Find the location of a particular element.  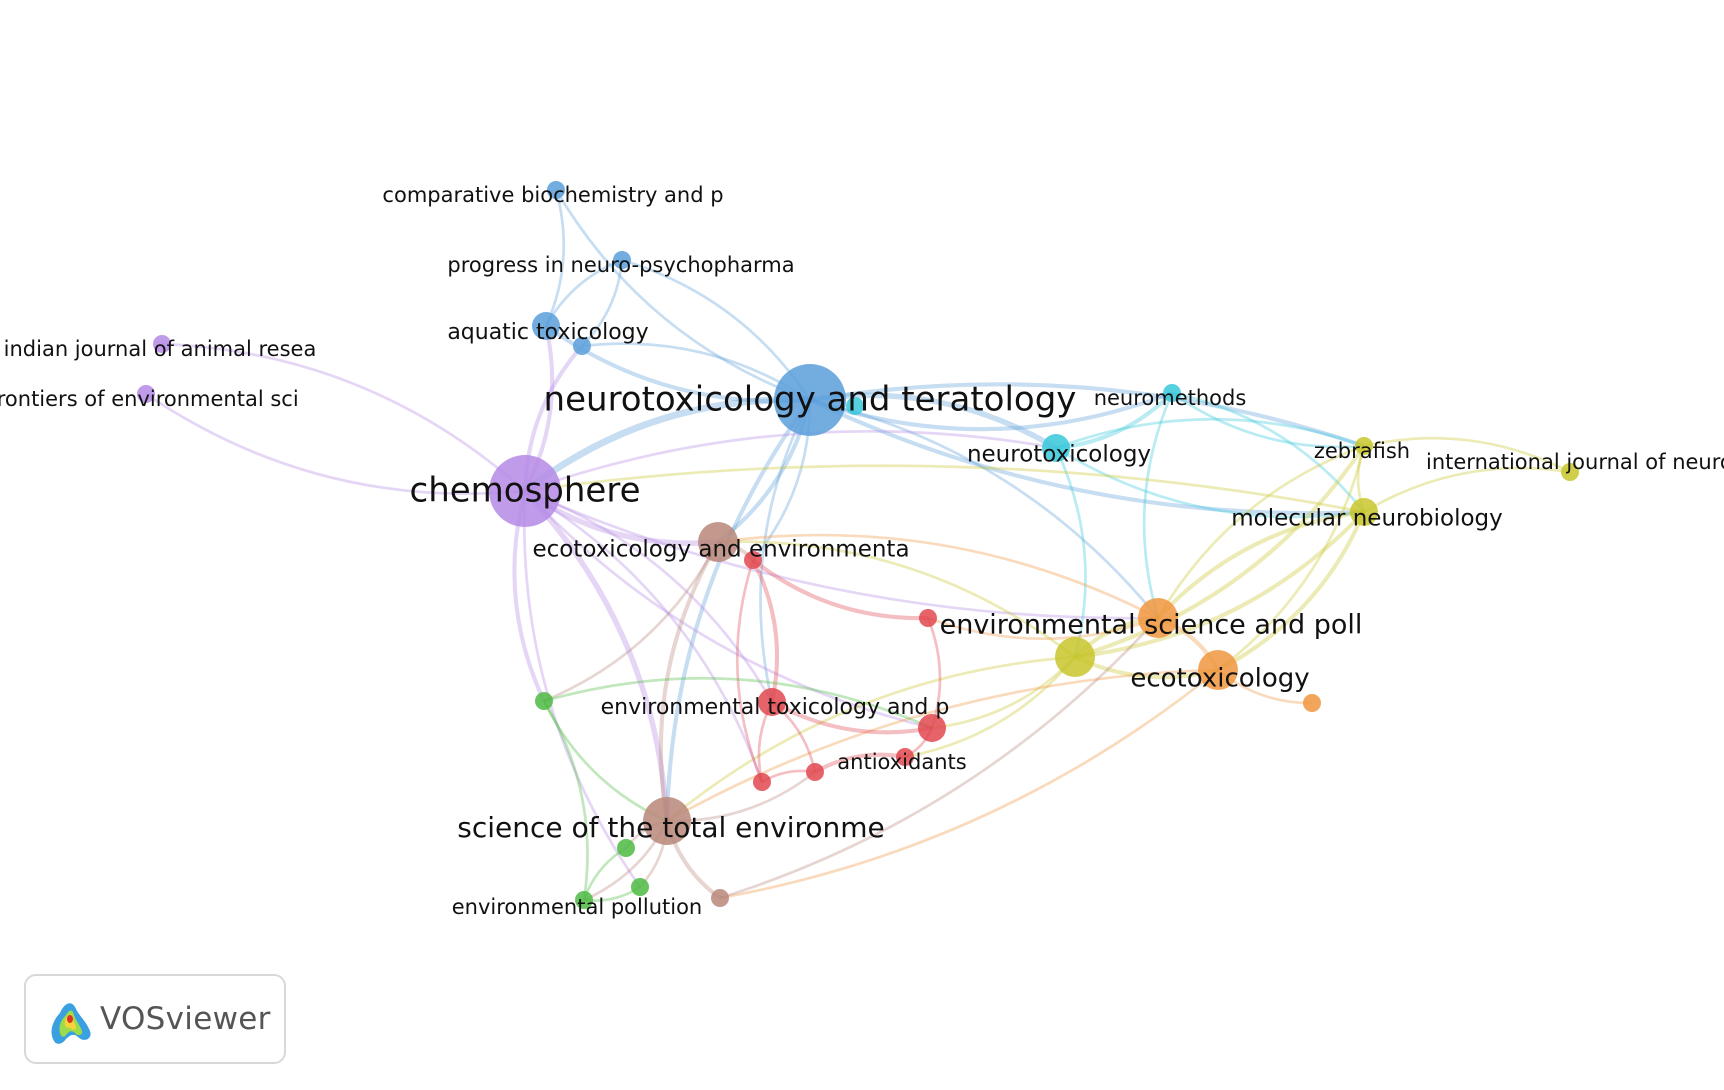

label-intl_journal_neuro: international journal of neuro is located at coordinates (1575, 462).